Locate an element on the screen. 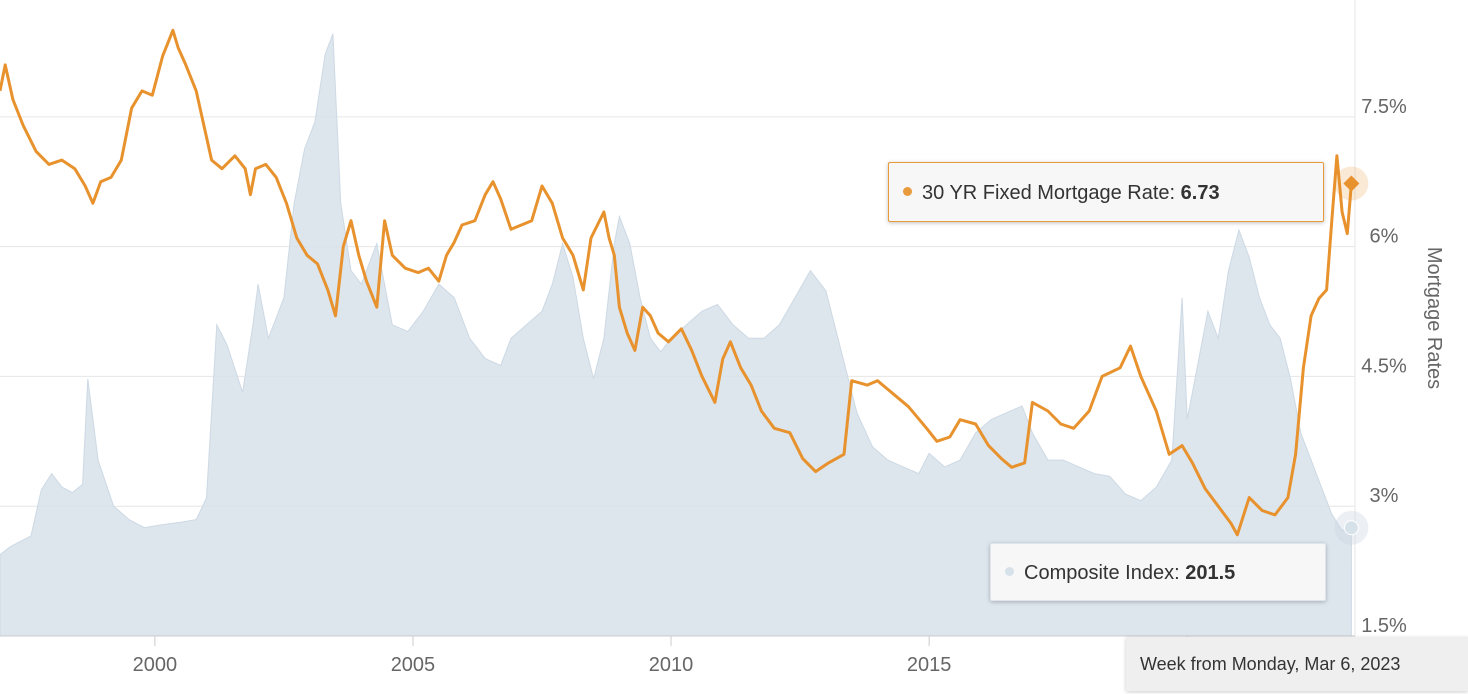 Image resolution: width=1468 pixels, height=694 pixels. date-tooltip: Week from Monday, Mar 6, 2023 is located at coordinates (1297, 664).